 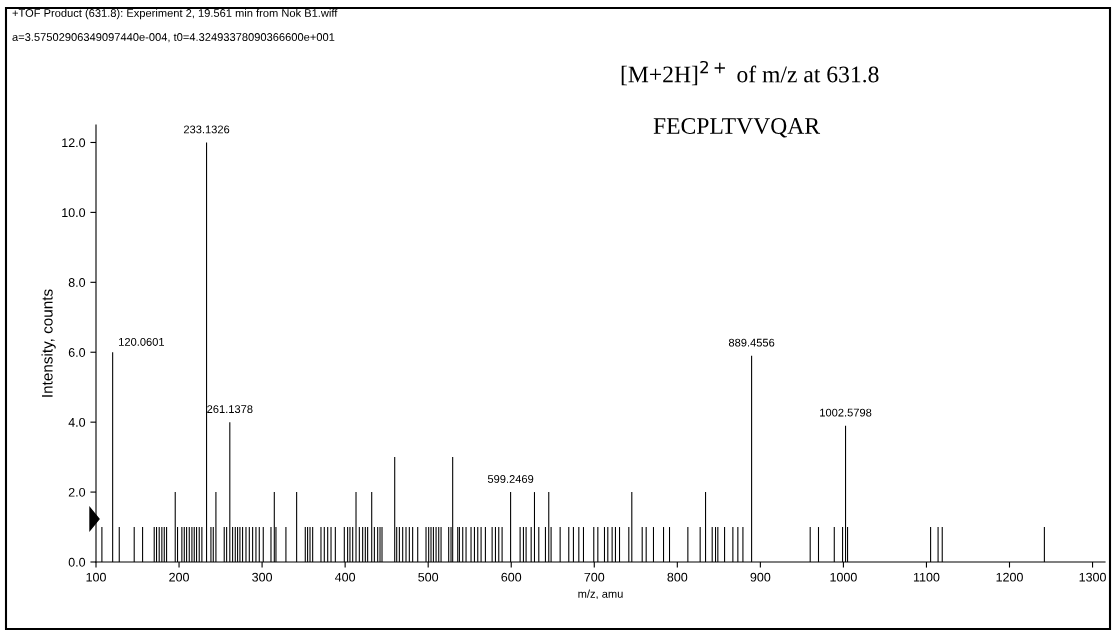 I want to click on y-tick-label: 0.0, so click(x=77, y=562).